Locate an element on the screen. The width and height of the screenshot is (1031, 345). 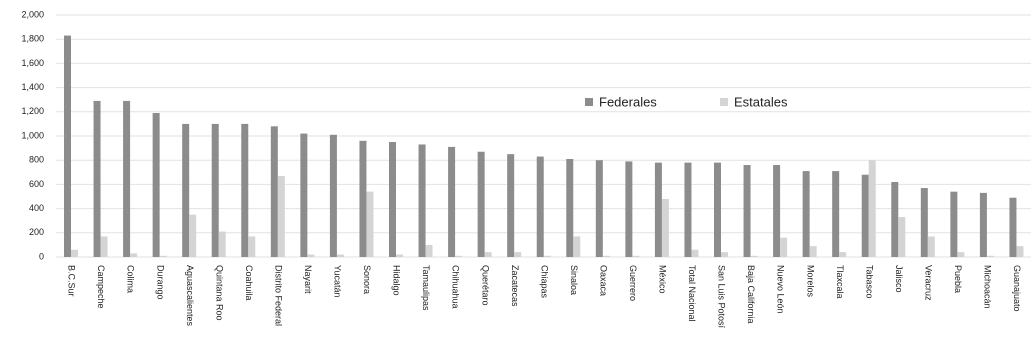
x-tick-label: Sonora is located at coordinates (367, 279).